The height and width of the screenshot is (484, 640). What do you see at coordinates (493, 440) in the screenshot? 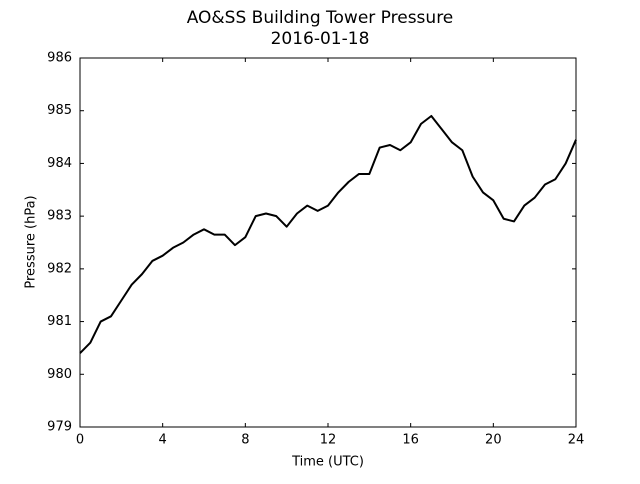
I see `x-tick-label: 20` at bounding box center [493, 440].